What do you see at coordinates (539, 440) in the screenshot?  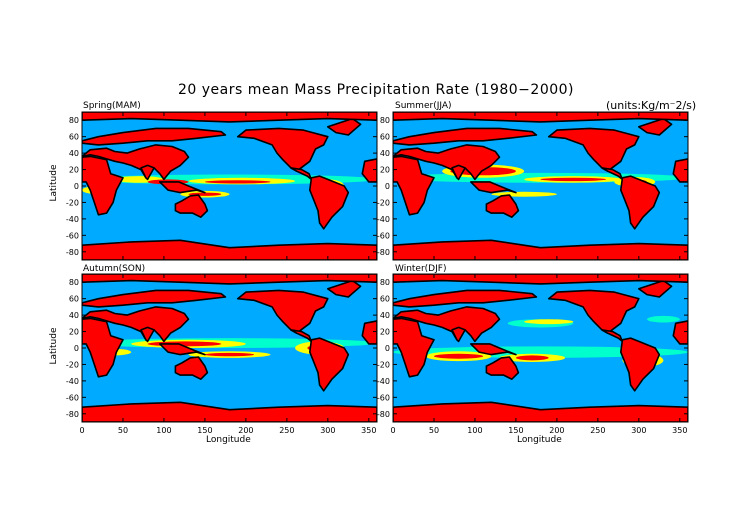 I see `xlabel-winter: Longitude` at bounding box center [539, 440].